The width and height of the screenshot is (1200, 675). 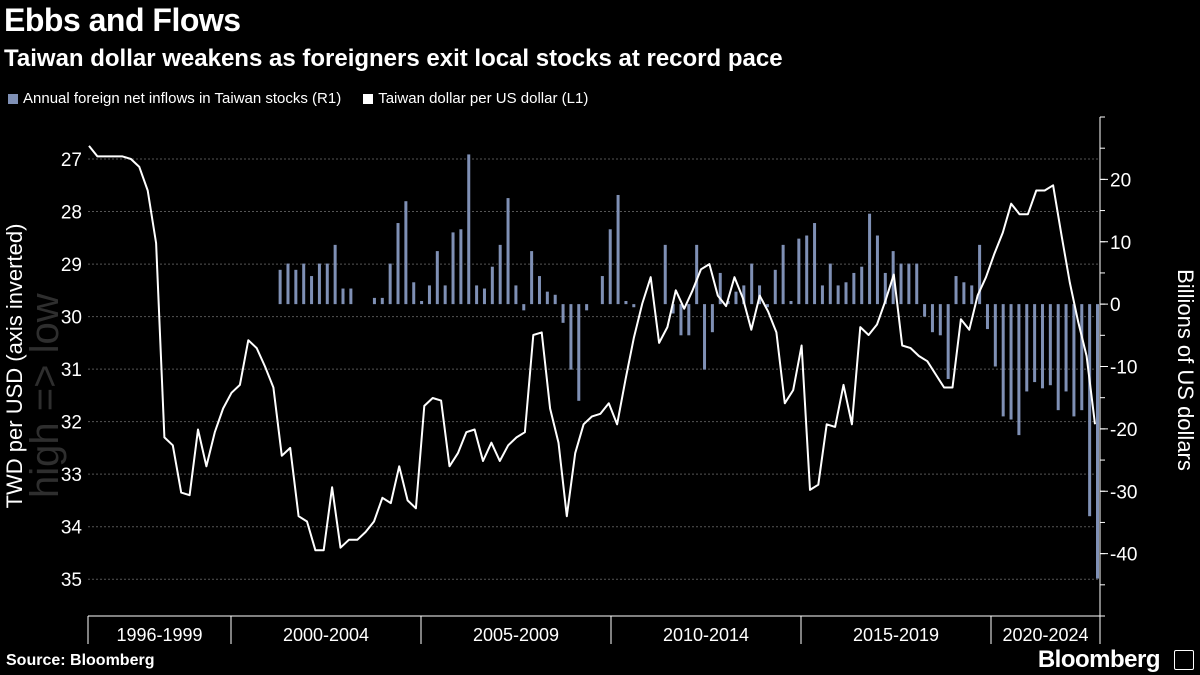 I want to click on left-tick-label: 30, so click(x=71, y=318).